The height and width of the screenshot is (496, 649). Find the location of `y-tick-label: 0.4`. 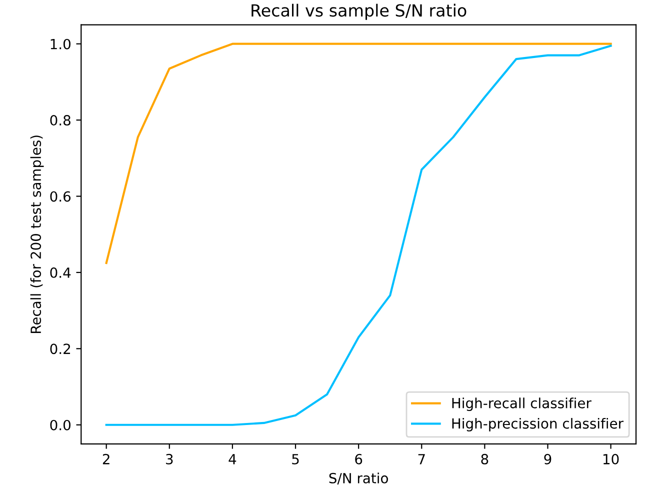

y-tick-label: 0.4 is located at coordinates (60, 272).